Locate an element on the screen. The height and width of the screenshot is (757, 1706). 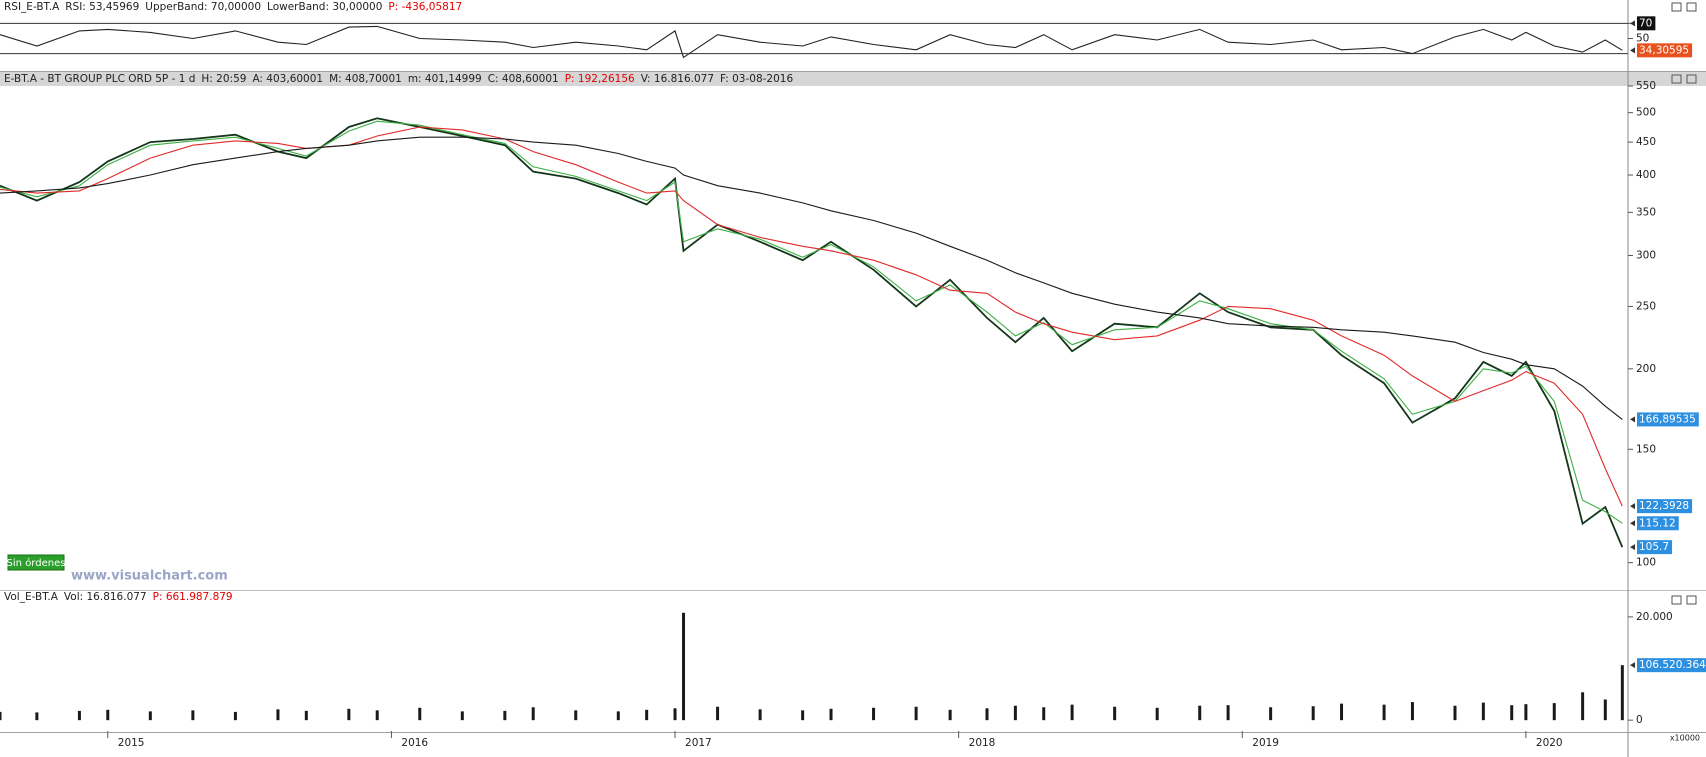
panel-header: UpperBand: 70,00000 is located at coordinates (203, 7).